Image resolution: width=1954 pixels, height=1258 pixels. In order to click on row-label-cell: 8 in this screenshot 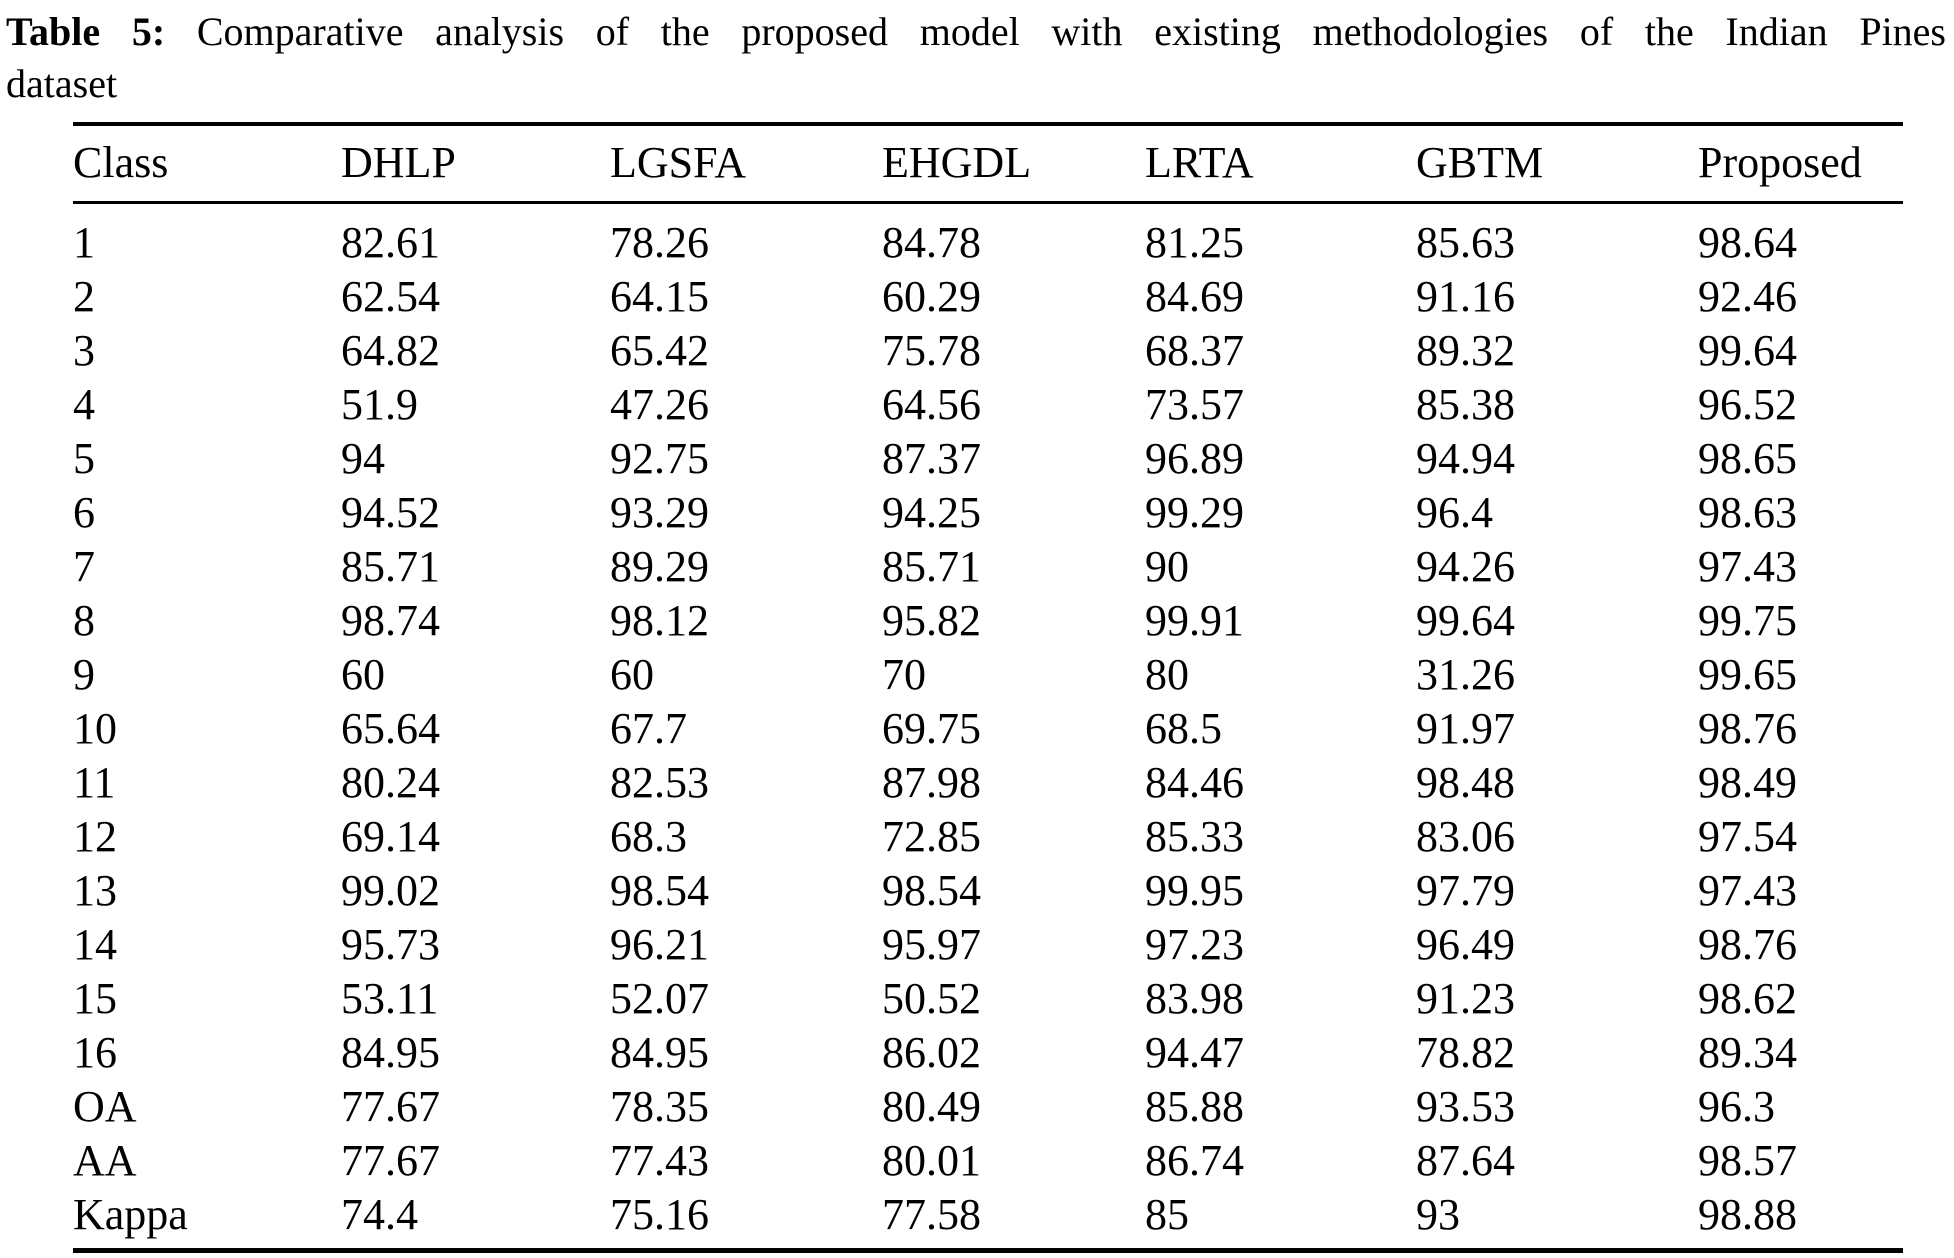, I will do `click(84, 620)`.